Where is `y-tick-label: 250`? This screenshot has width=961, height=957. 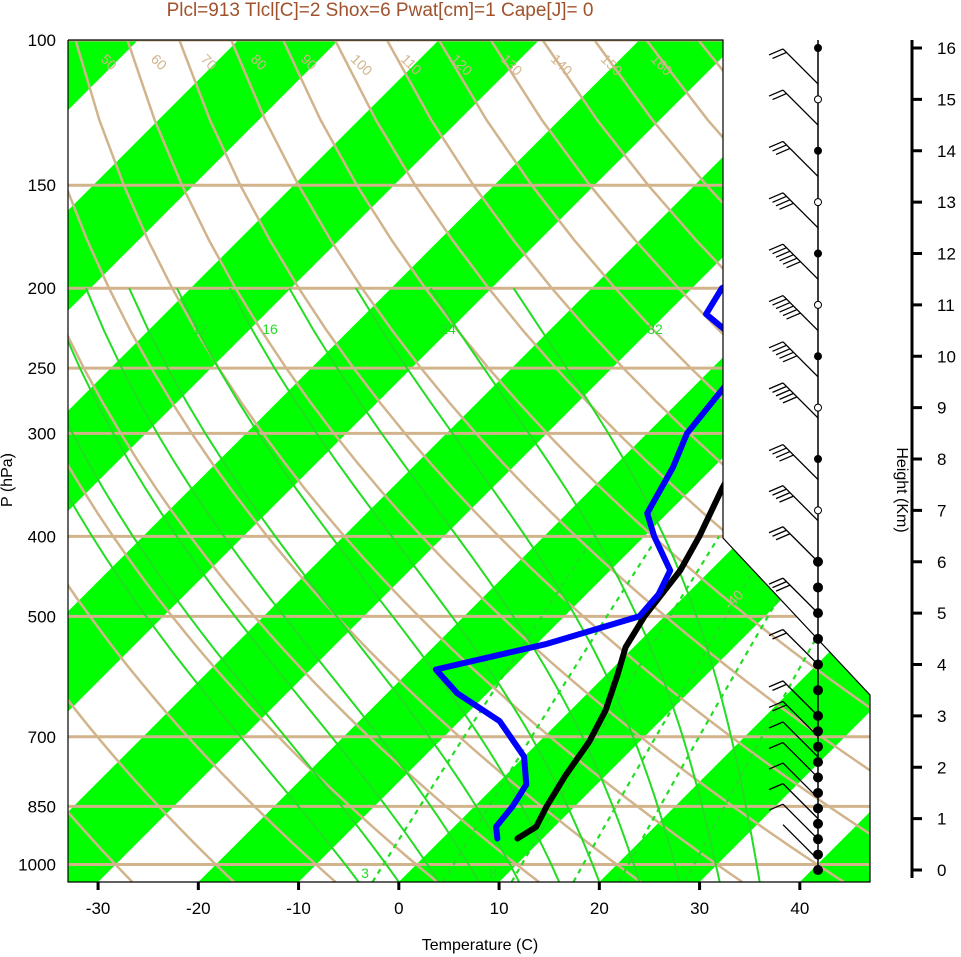
y-tick-label: 250 is located at coordinates (42, 368).